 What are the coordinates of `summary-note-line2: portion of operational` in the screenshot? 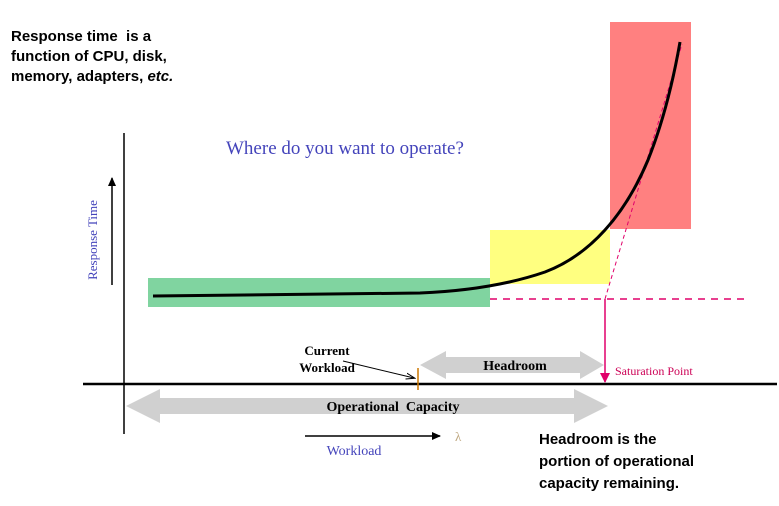 It's located at (616, 461).